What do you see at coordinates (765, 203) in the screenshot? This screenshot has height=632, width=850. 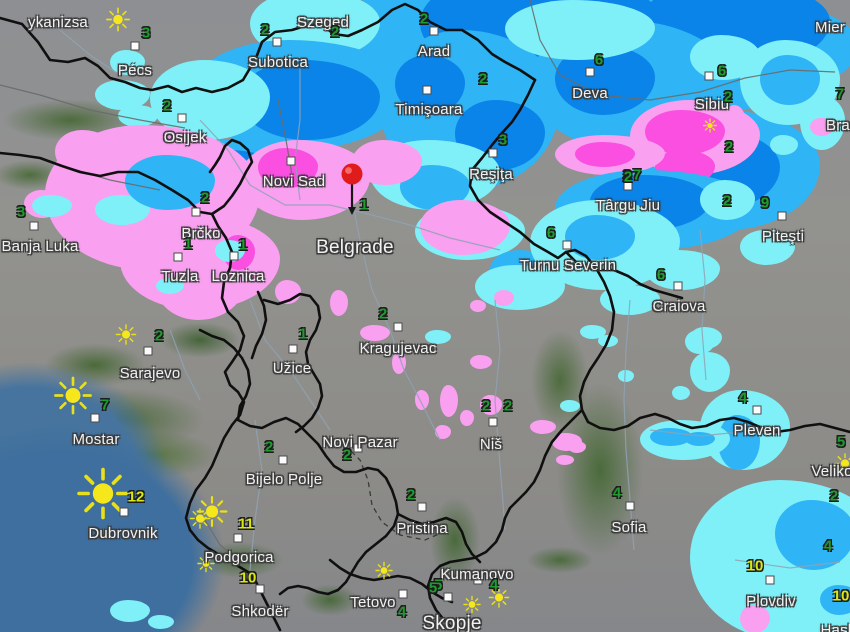 I see `temperature-label: 9` at bounding box center [765, 203].